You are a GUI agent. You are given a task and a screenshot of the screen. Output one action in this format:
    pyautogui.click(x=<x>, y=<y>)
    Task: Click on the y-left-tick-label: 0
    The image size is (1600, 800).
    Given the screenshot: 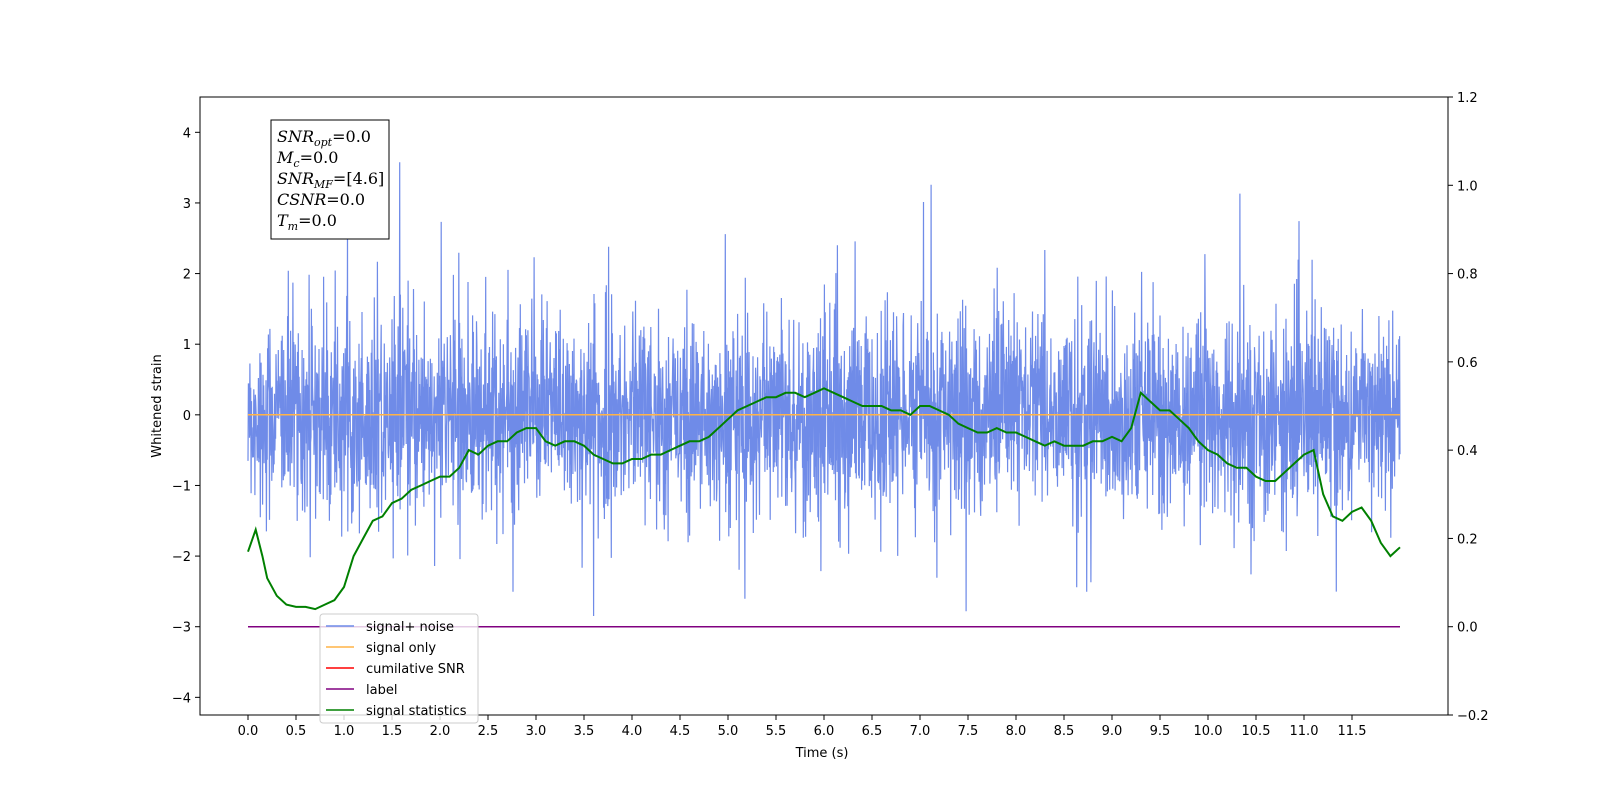 What is the action you would take?
    pyautogui.click(x=187, y=416)
    